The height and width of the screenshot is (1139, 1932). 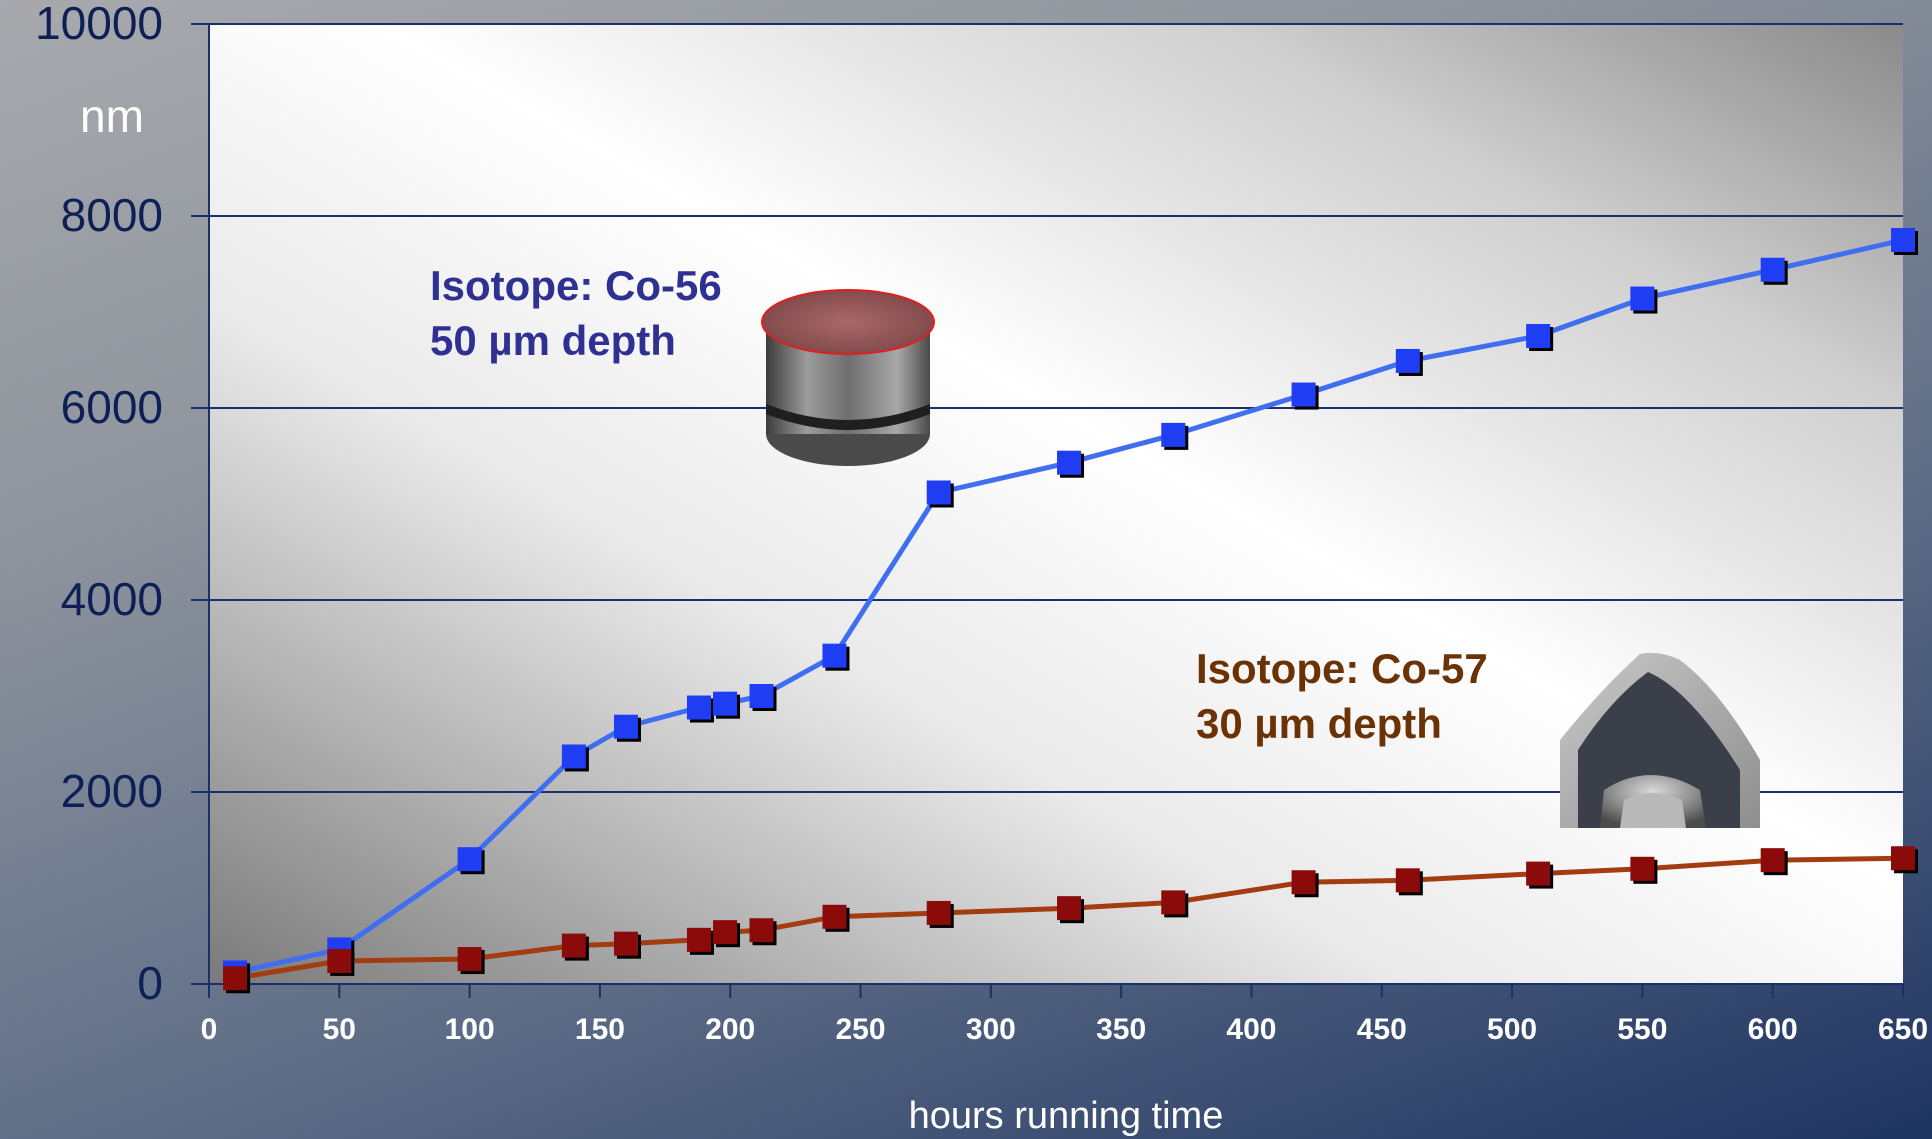 What do you see at coordinates (576, 313) in the screenshot?
I see `annotation-1: Isotope: Co-56 50 µm depth` at bounding box center [576, 313].